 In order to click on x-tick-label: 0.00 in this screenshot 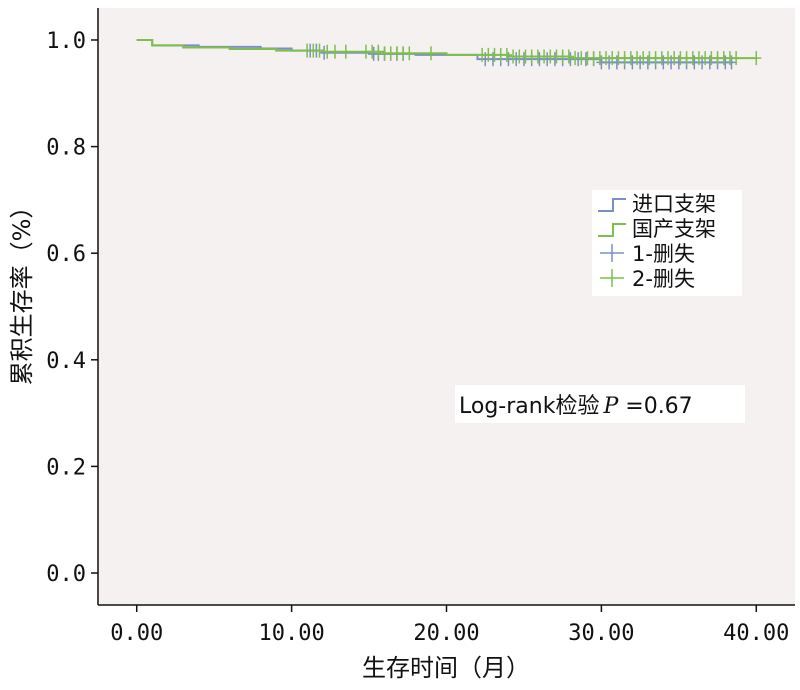, I will do `click(136, 633)`.